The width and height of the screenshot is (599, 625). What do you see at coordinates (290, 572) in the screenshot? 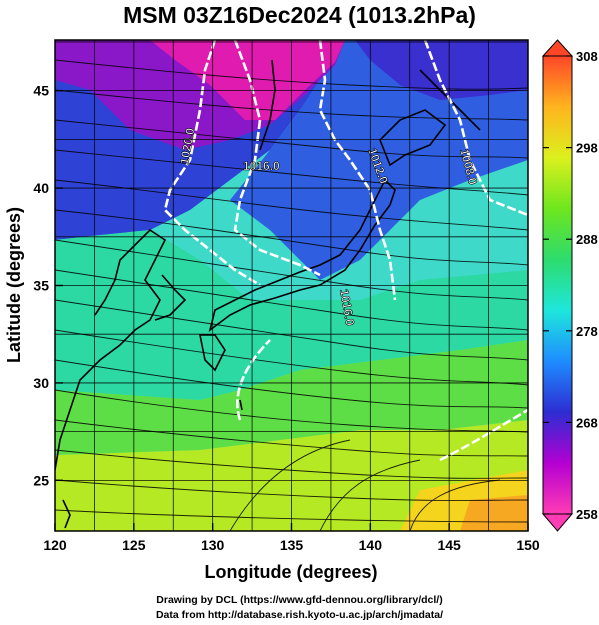
I see `x-axis-label: Longitude (degrees)` at bounding box center [290, 572].